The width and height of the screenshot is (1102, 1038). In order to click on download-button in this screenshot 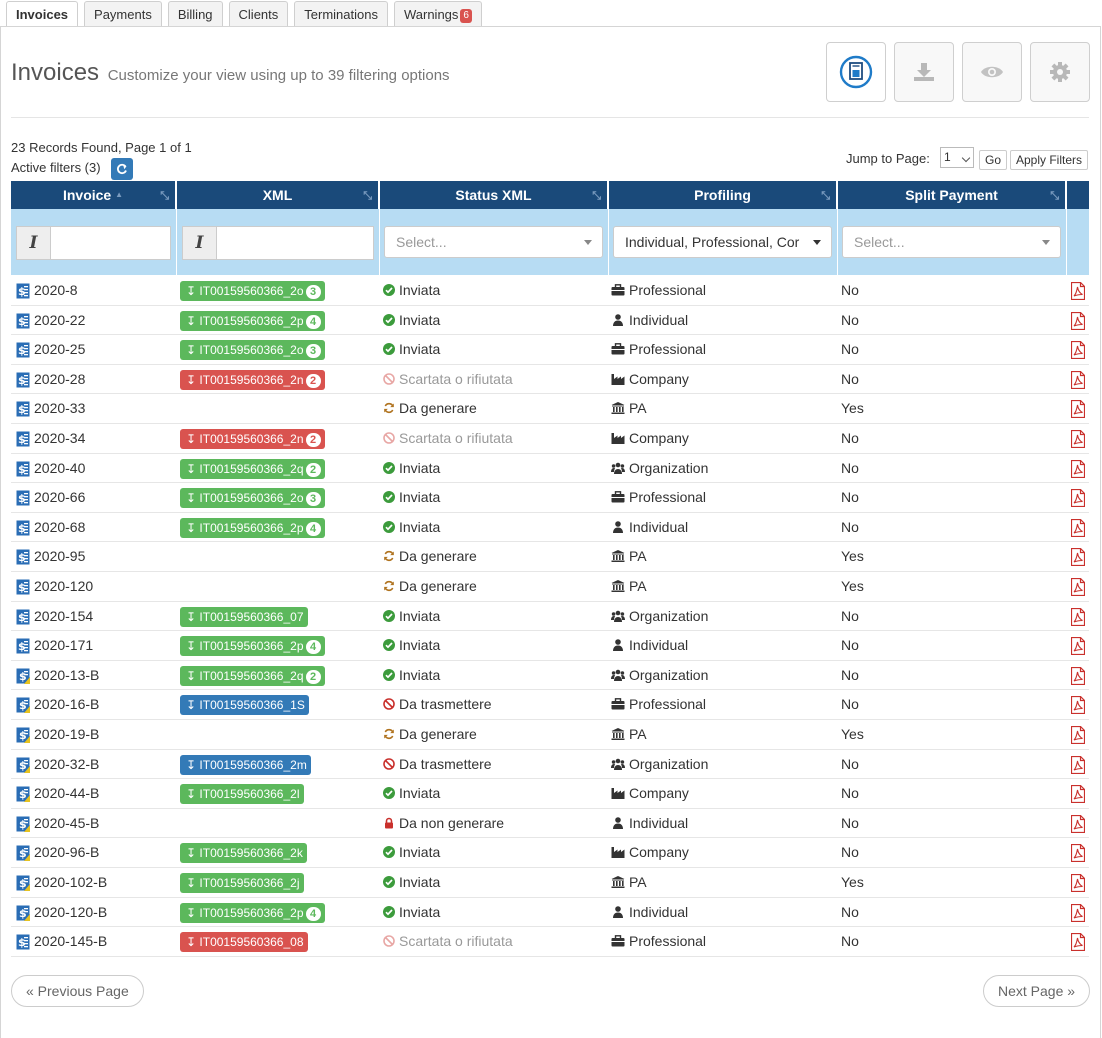, I will do `click(924, 72)`.